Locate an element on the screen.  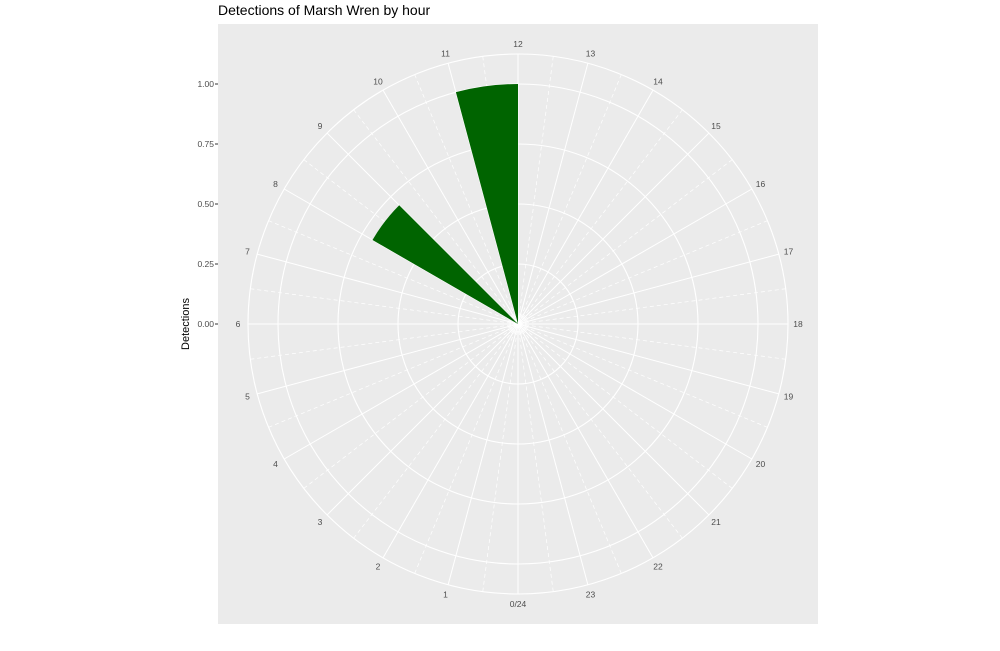
chart-title: Detections of Marsh Wren by hour is located at coordinates (324, 10).